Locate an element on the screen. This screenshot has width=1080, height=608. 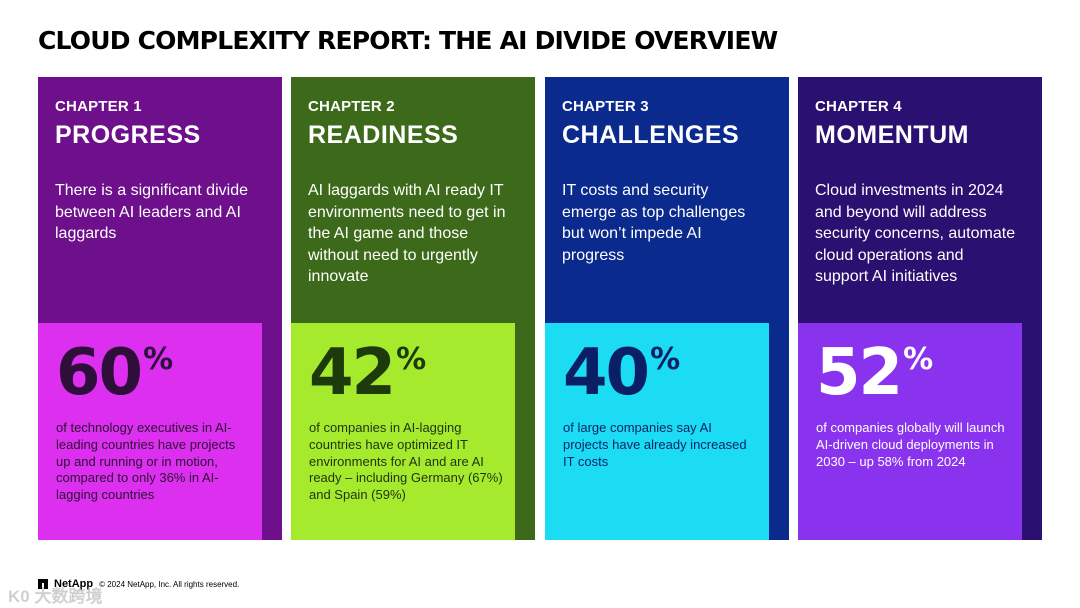
copyright-text: © 2024 NetApp, Inc. All rights reserved. is located at coordinates (169, 584).